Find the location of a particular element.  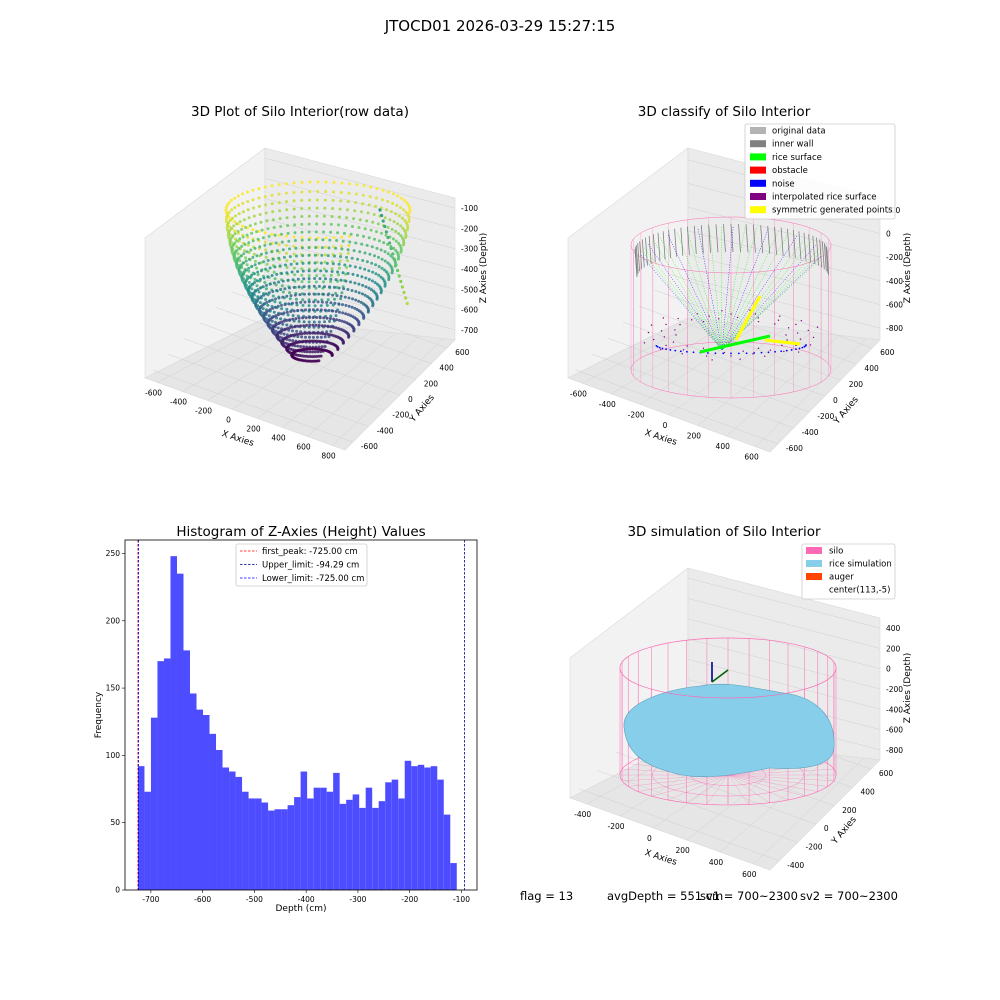

z-tick-label: -400 is located at coordinates (469, 269).